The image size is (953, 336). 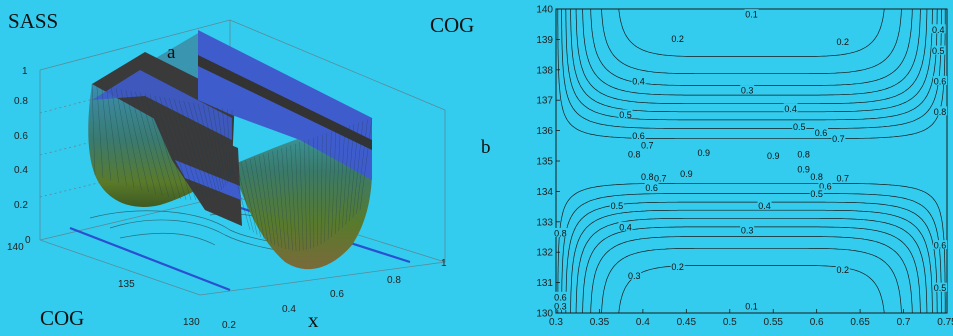 I want to click on panel-b-label: b, so click(x=486, y=147).